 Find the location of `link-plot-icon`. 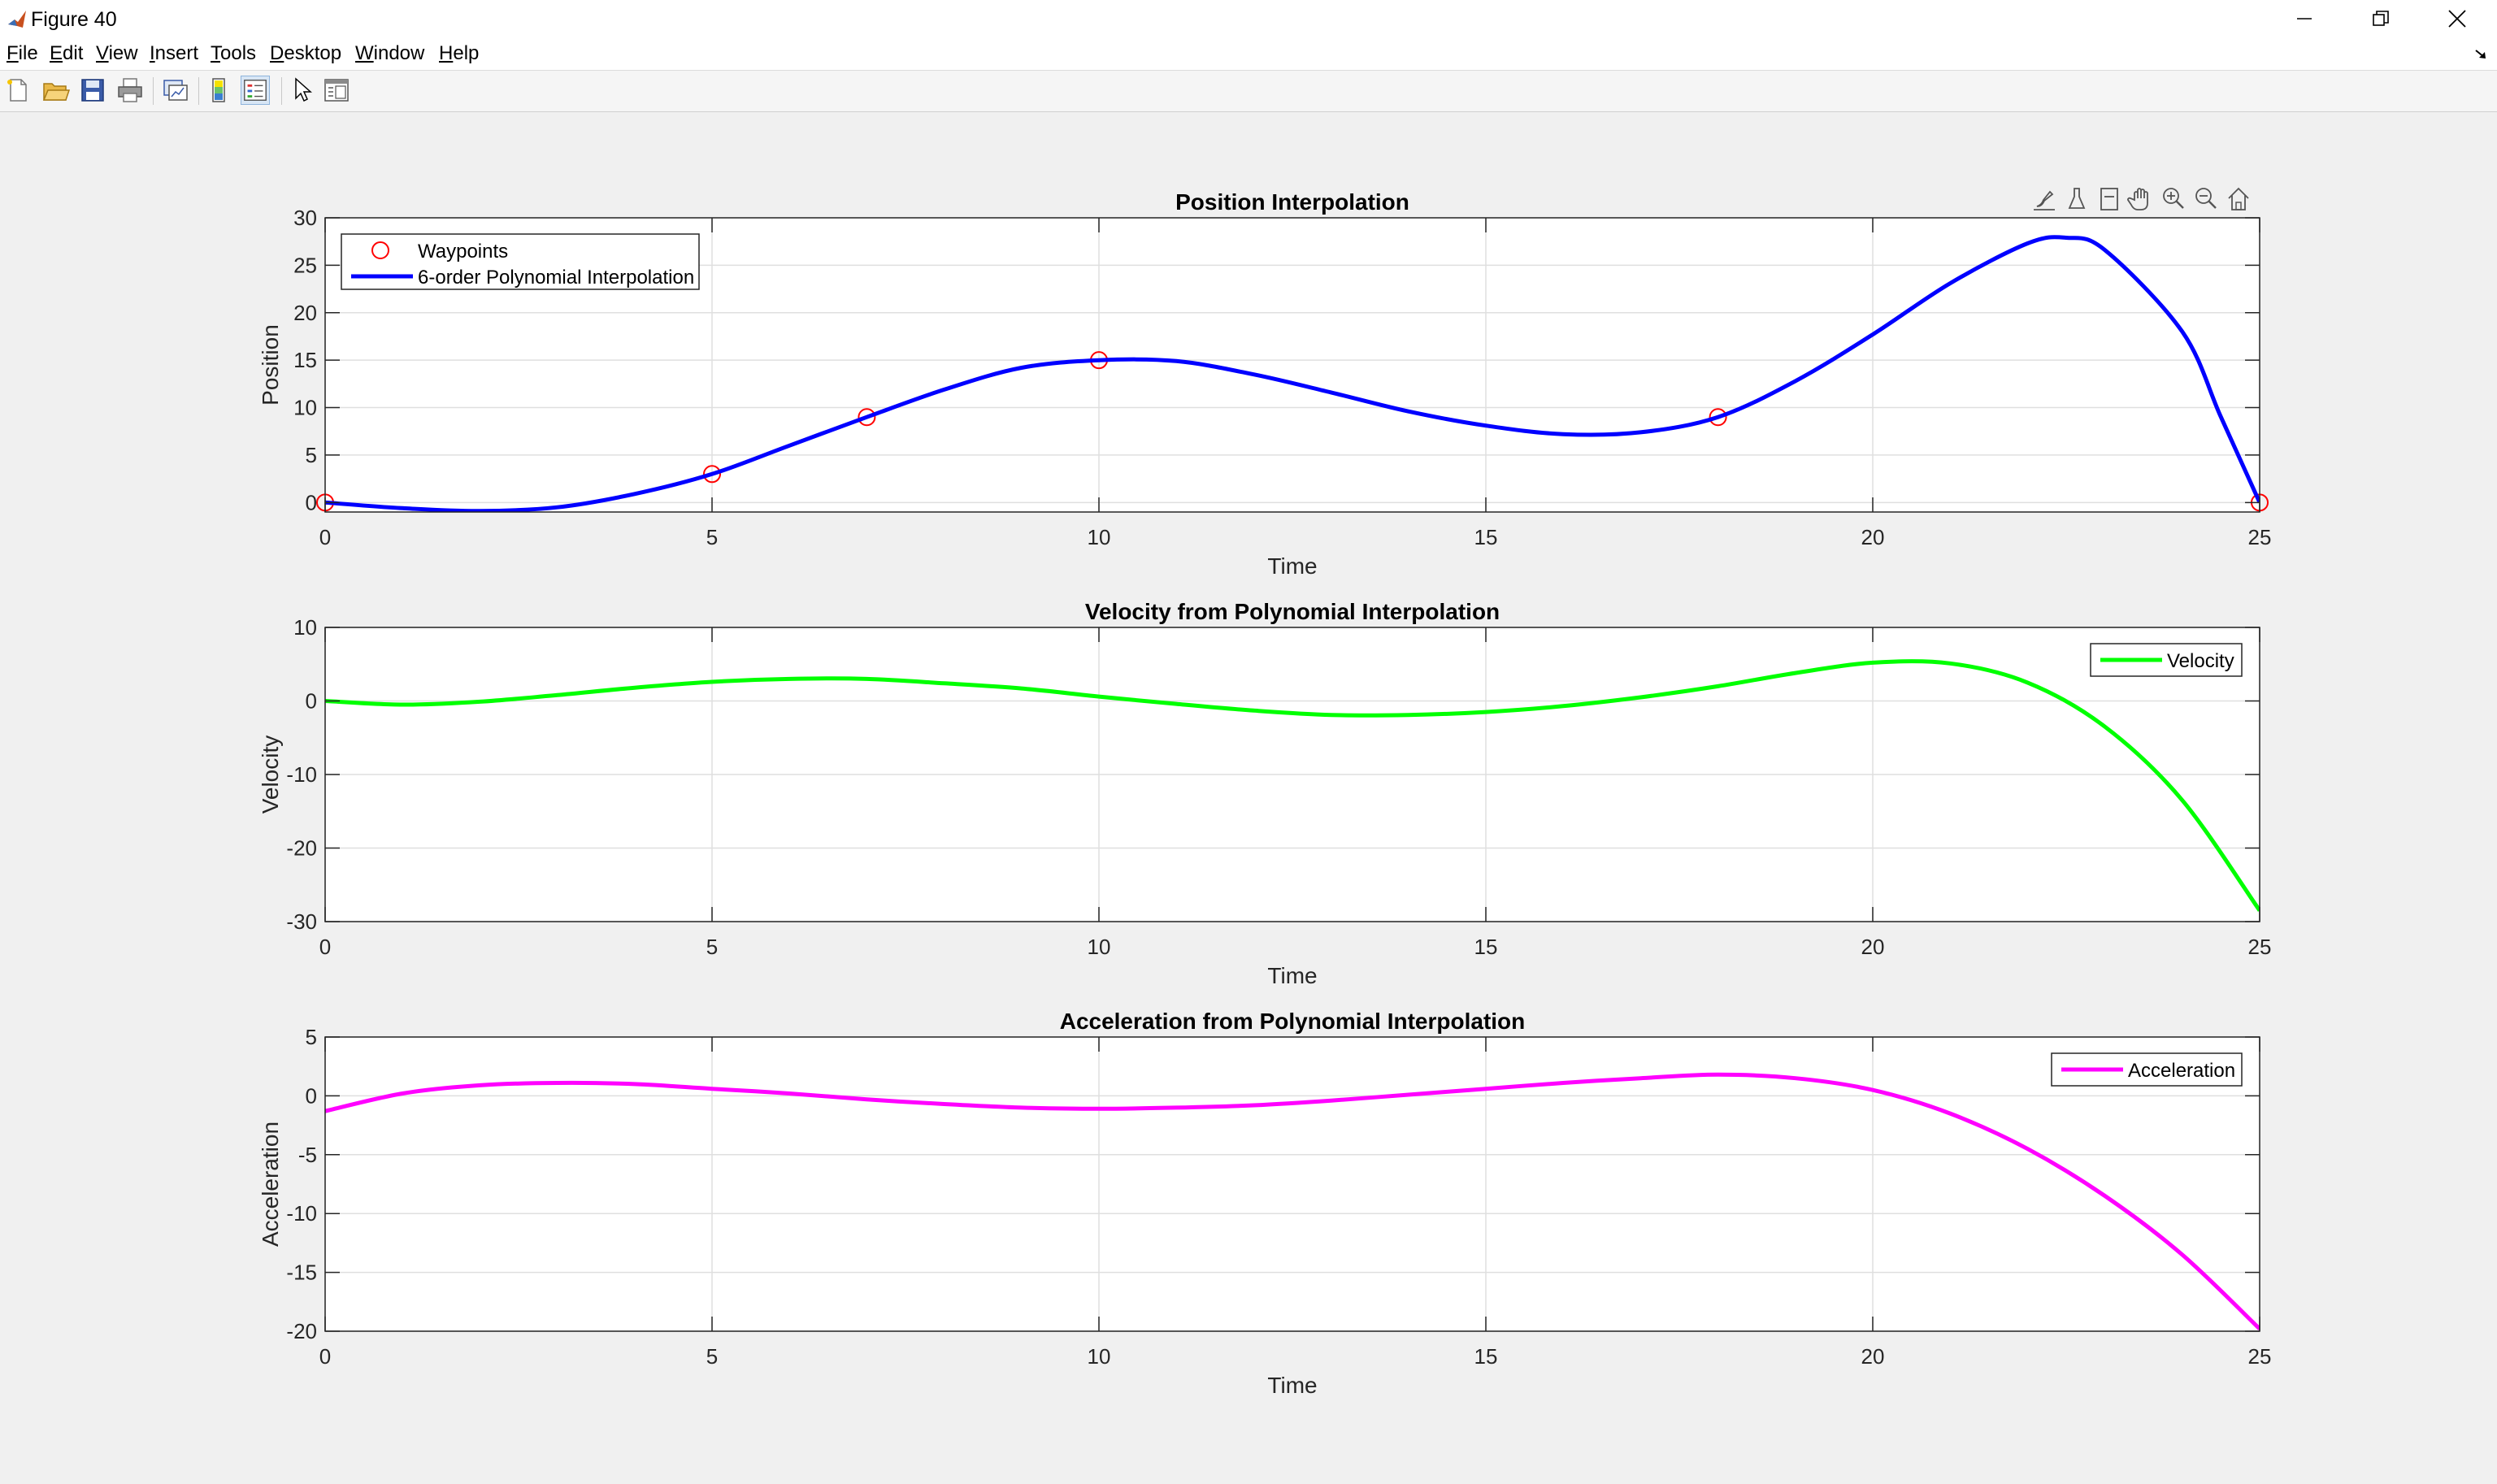

link-plot-icon is located at coordinates (176, 90).